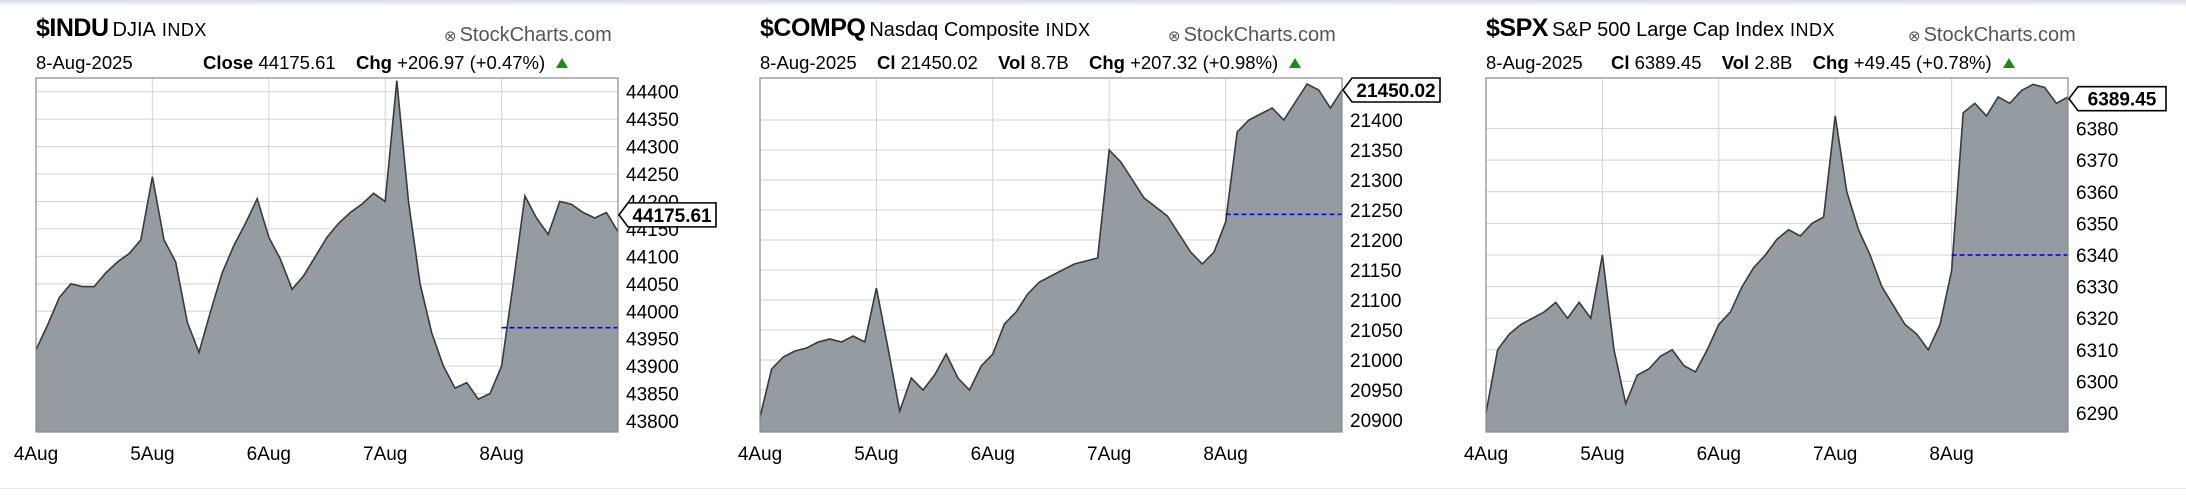 This screenshot has width=2186, height=500. Describe the element at coordinates (652, 285) in the screenshot. I see `y-tick-label: 44050` at that location.